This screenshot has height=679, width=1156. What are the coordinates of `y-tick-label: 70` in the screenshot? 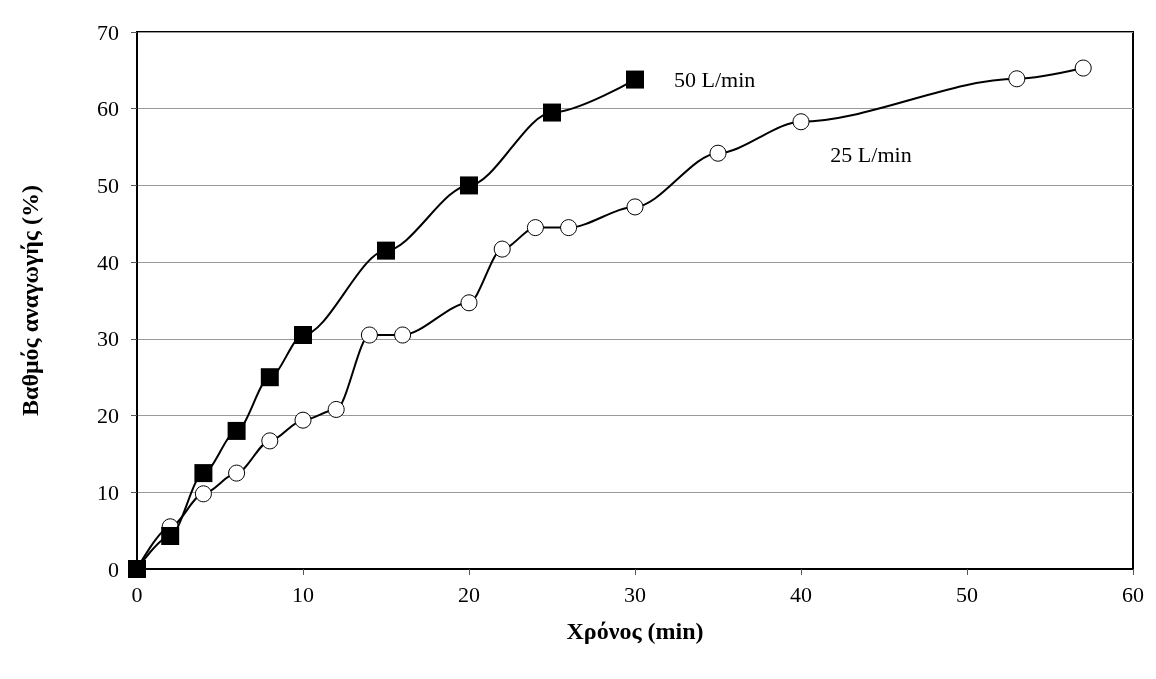 It's located at (108, 32).